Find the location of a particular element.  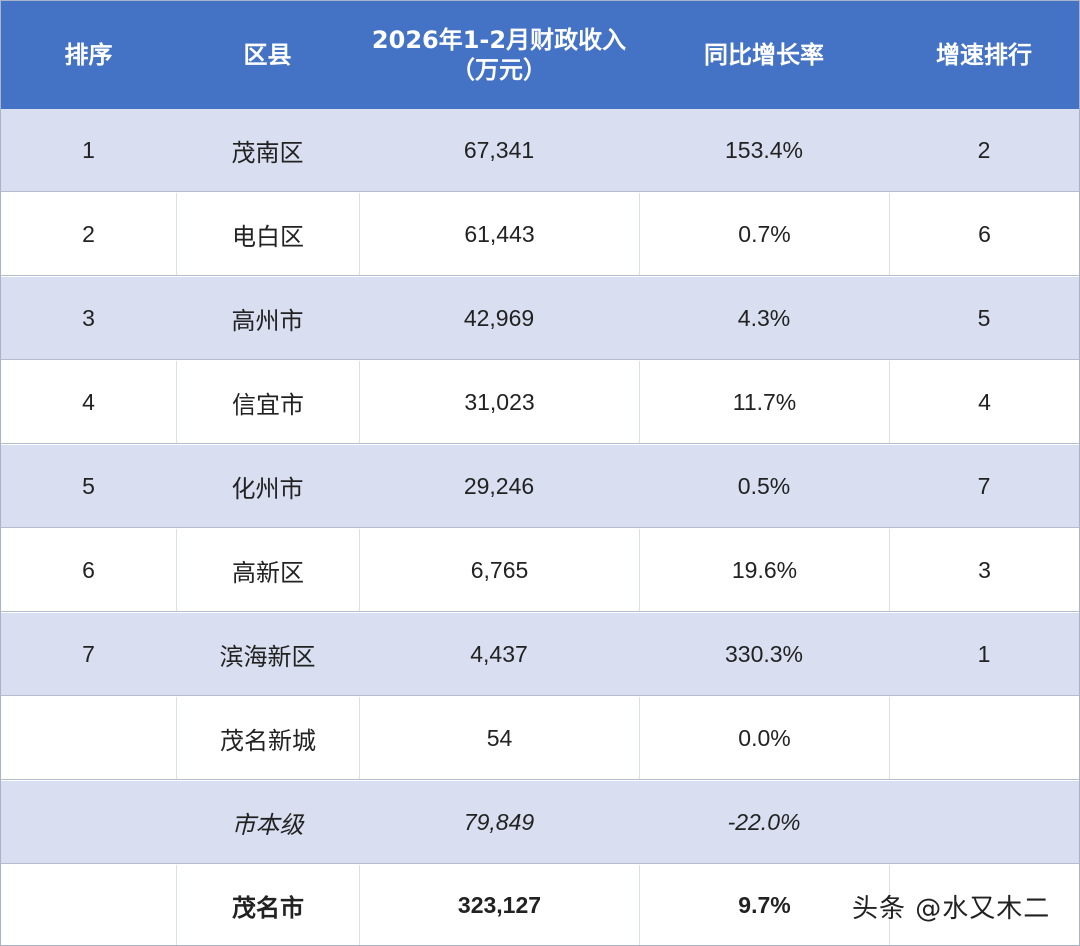

cell-district: 滨海新区 is located at coordinates (267, 656).